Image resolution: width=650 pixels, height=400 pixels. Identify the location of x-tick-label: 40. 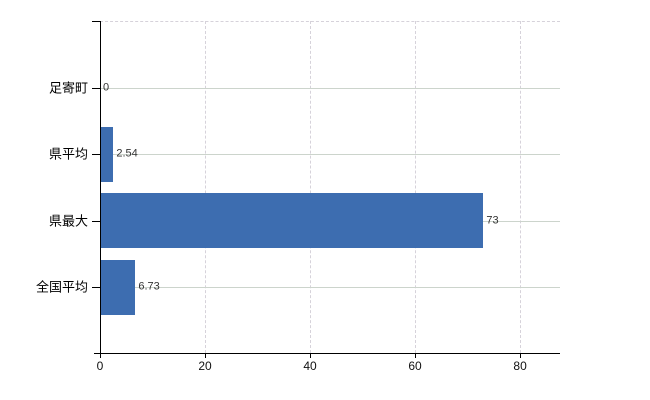
(310, 366).